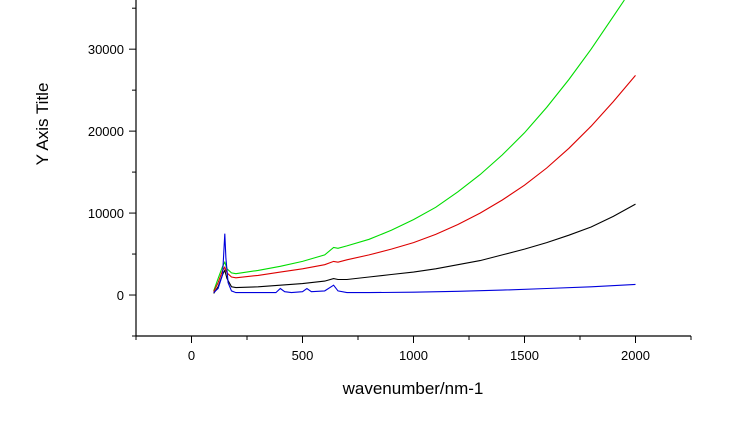 The width and height of the screenshot is (751, 427). Describe the element at coordinates (106, 131) in the screenshot. I see `y-tick-label: 20000` at that location.